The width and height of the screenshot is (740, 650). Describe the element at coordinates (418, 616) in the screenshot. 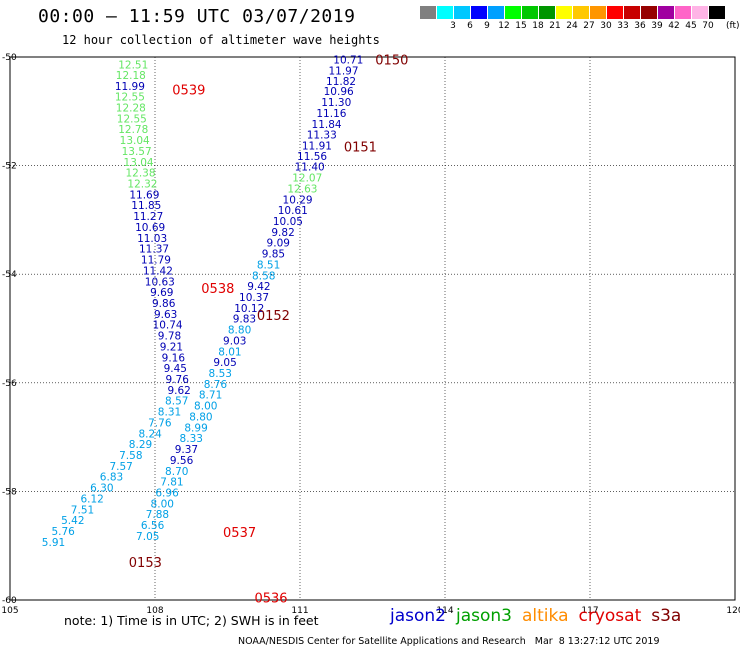

I see `legend-item-jason2: jason2` at that location.